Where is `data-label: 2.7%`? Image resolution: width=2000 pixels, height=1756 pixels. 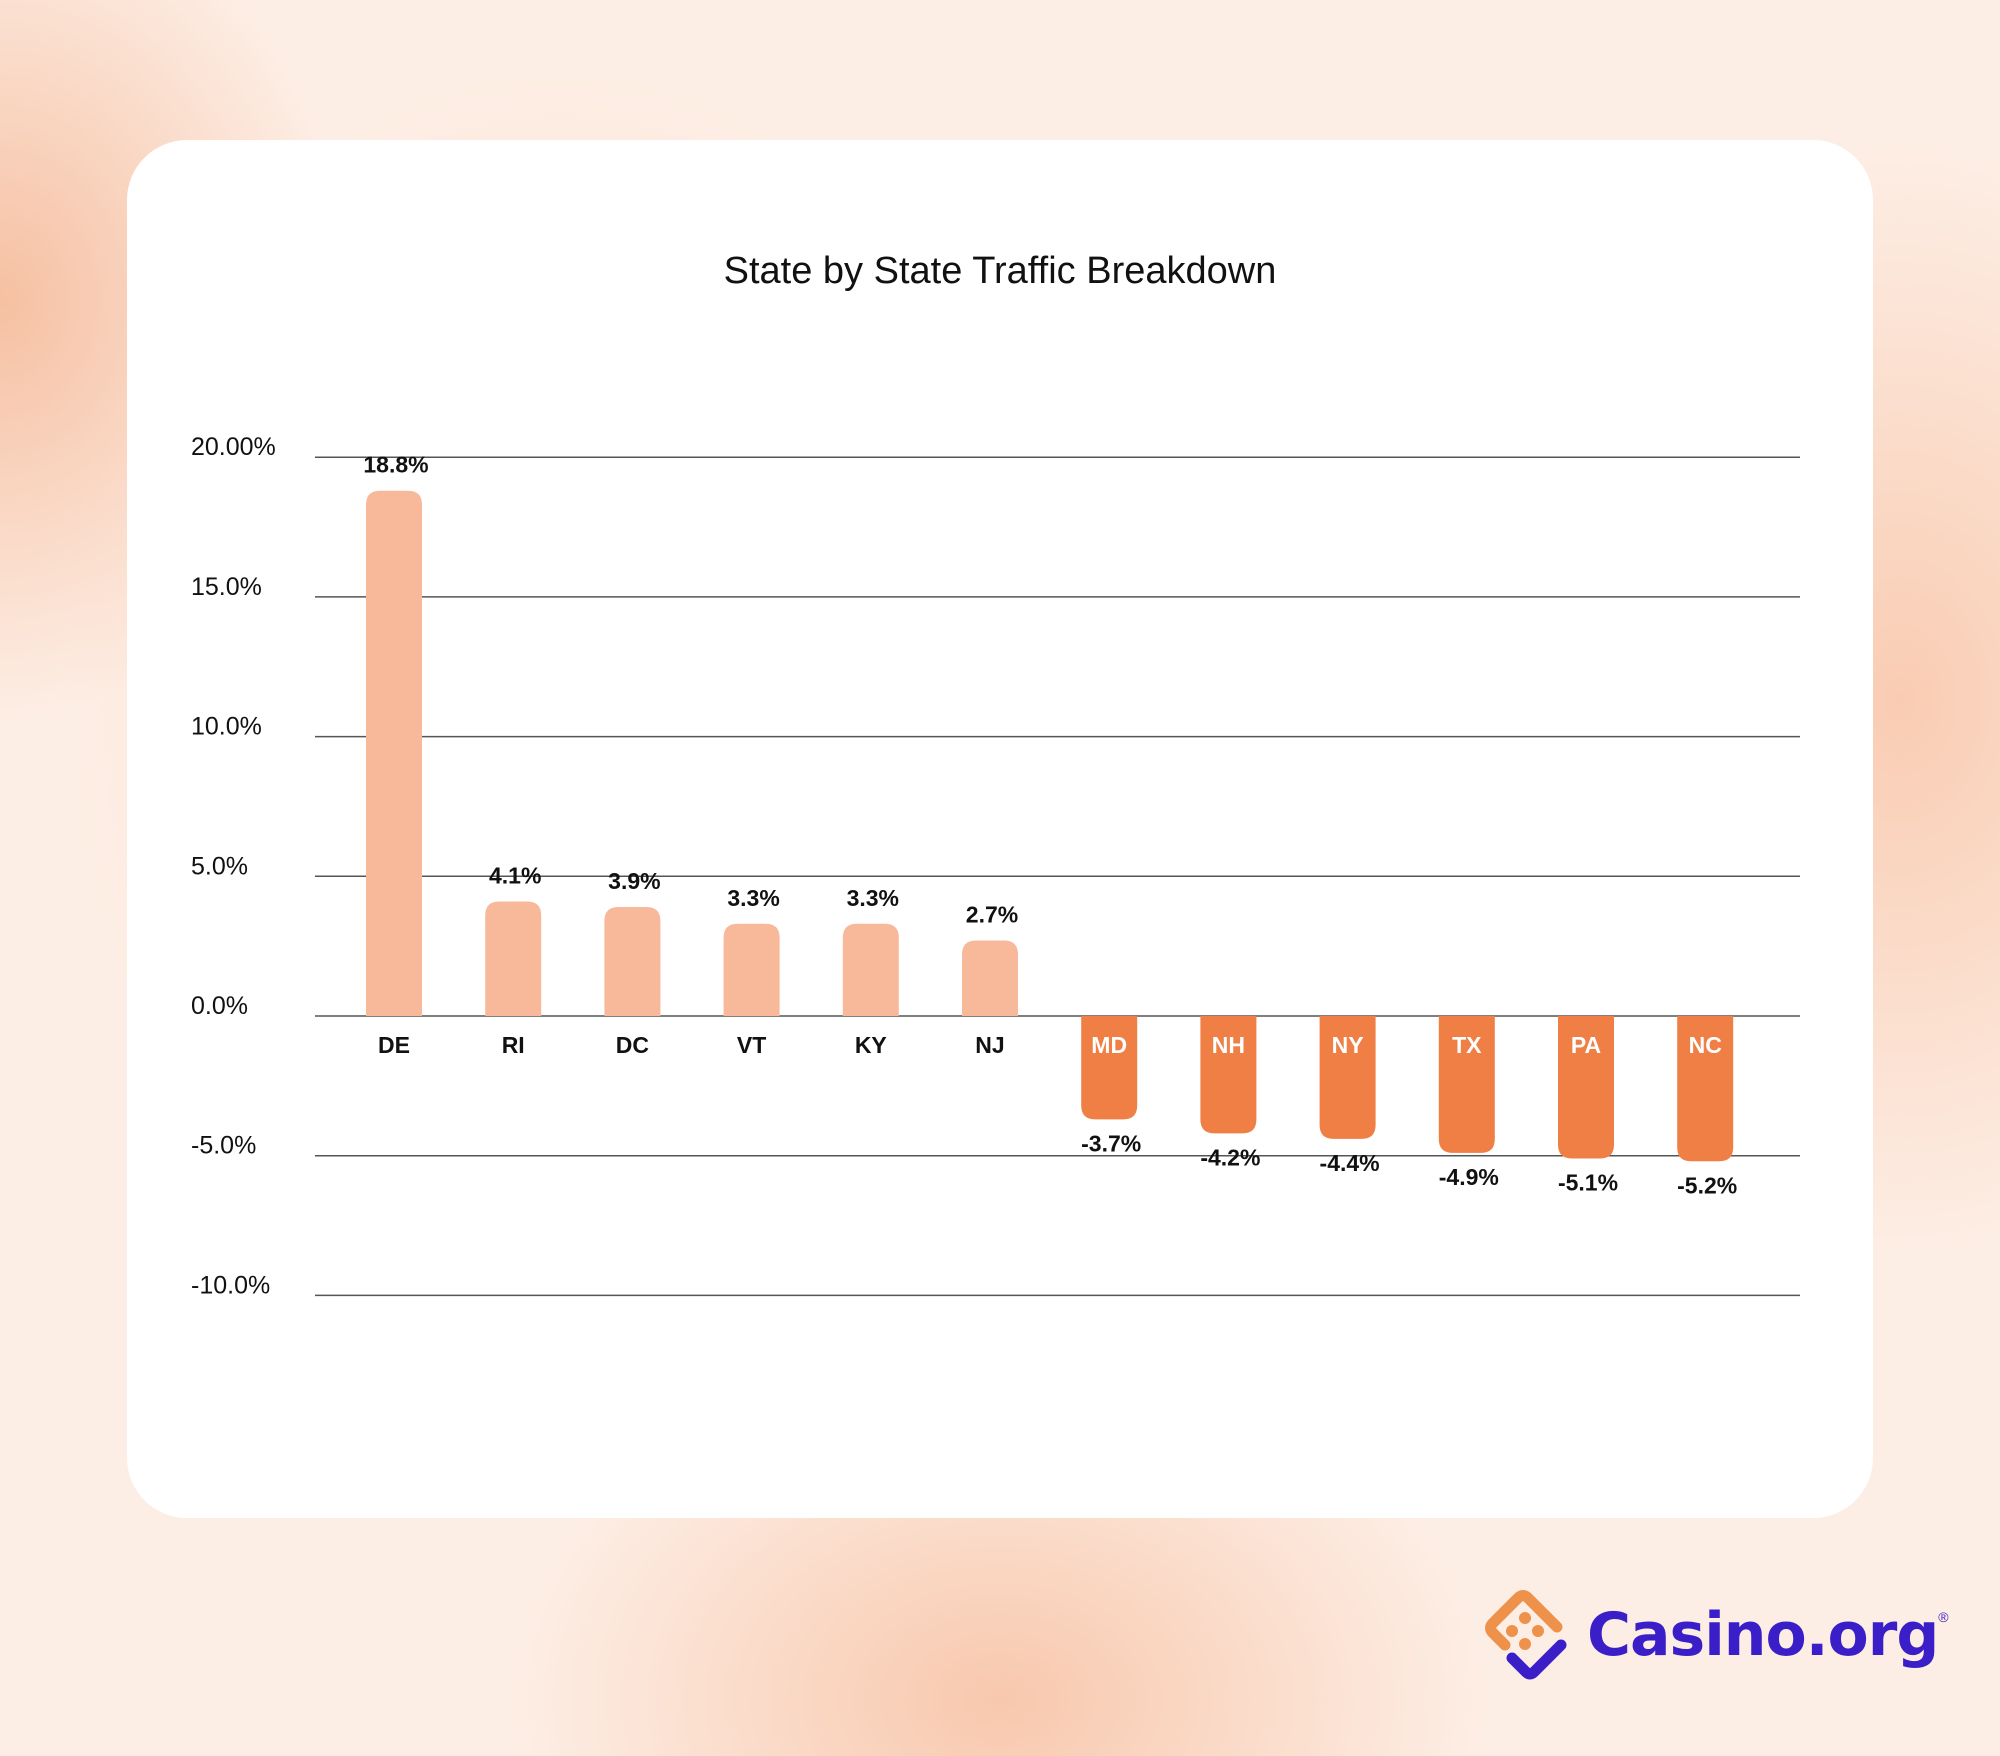
data-label: 2.7% is located at coordinates (992, 915).